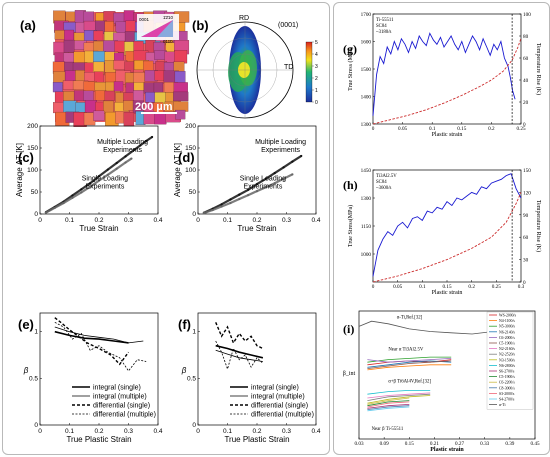  What do you see at coordinates (507, 383) in the screenshot?
I see `legend-label: C6-2200/s` at bounding box center [507, 383].